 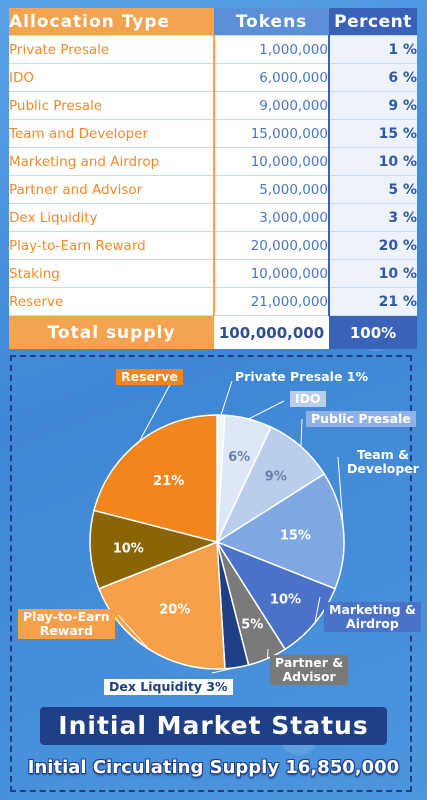 What do you see at coordinates (271, 22) in the screenshot?
I see `header-tokens: Tokens` at bounding box center [271, 22].